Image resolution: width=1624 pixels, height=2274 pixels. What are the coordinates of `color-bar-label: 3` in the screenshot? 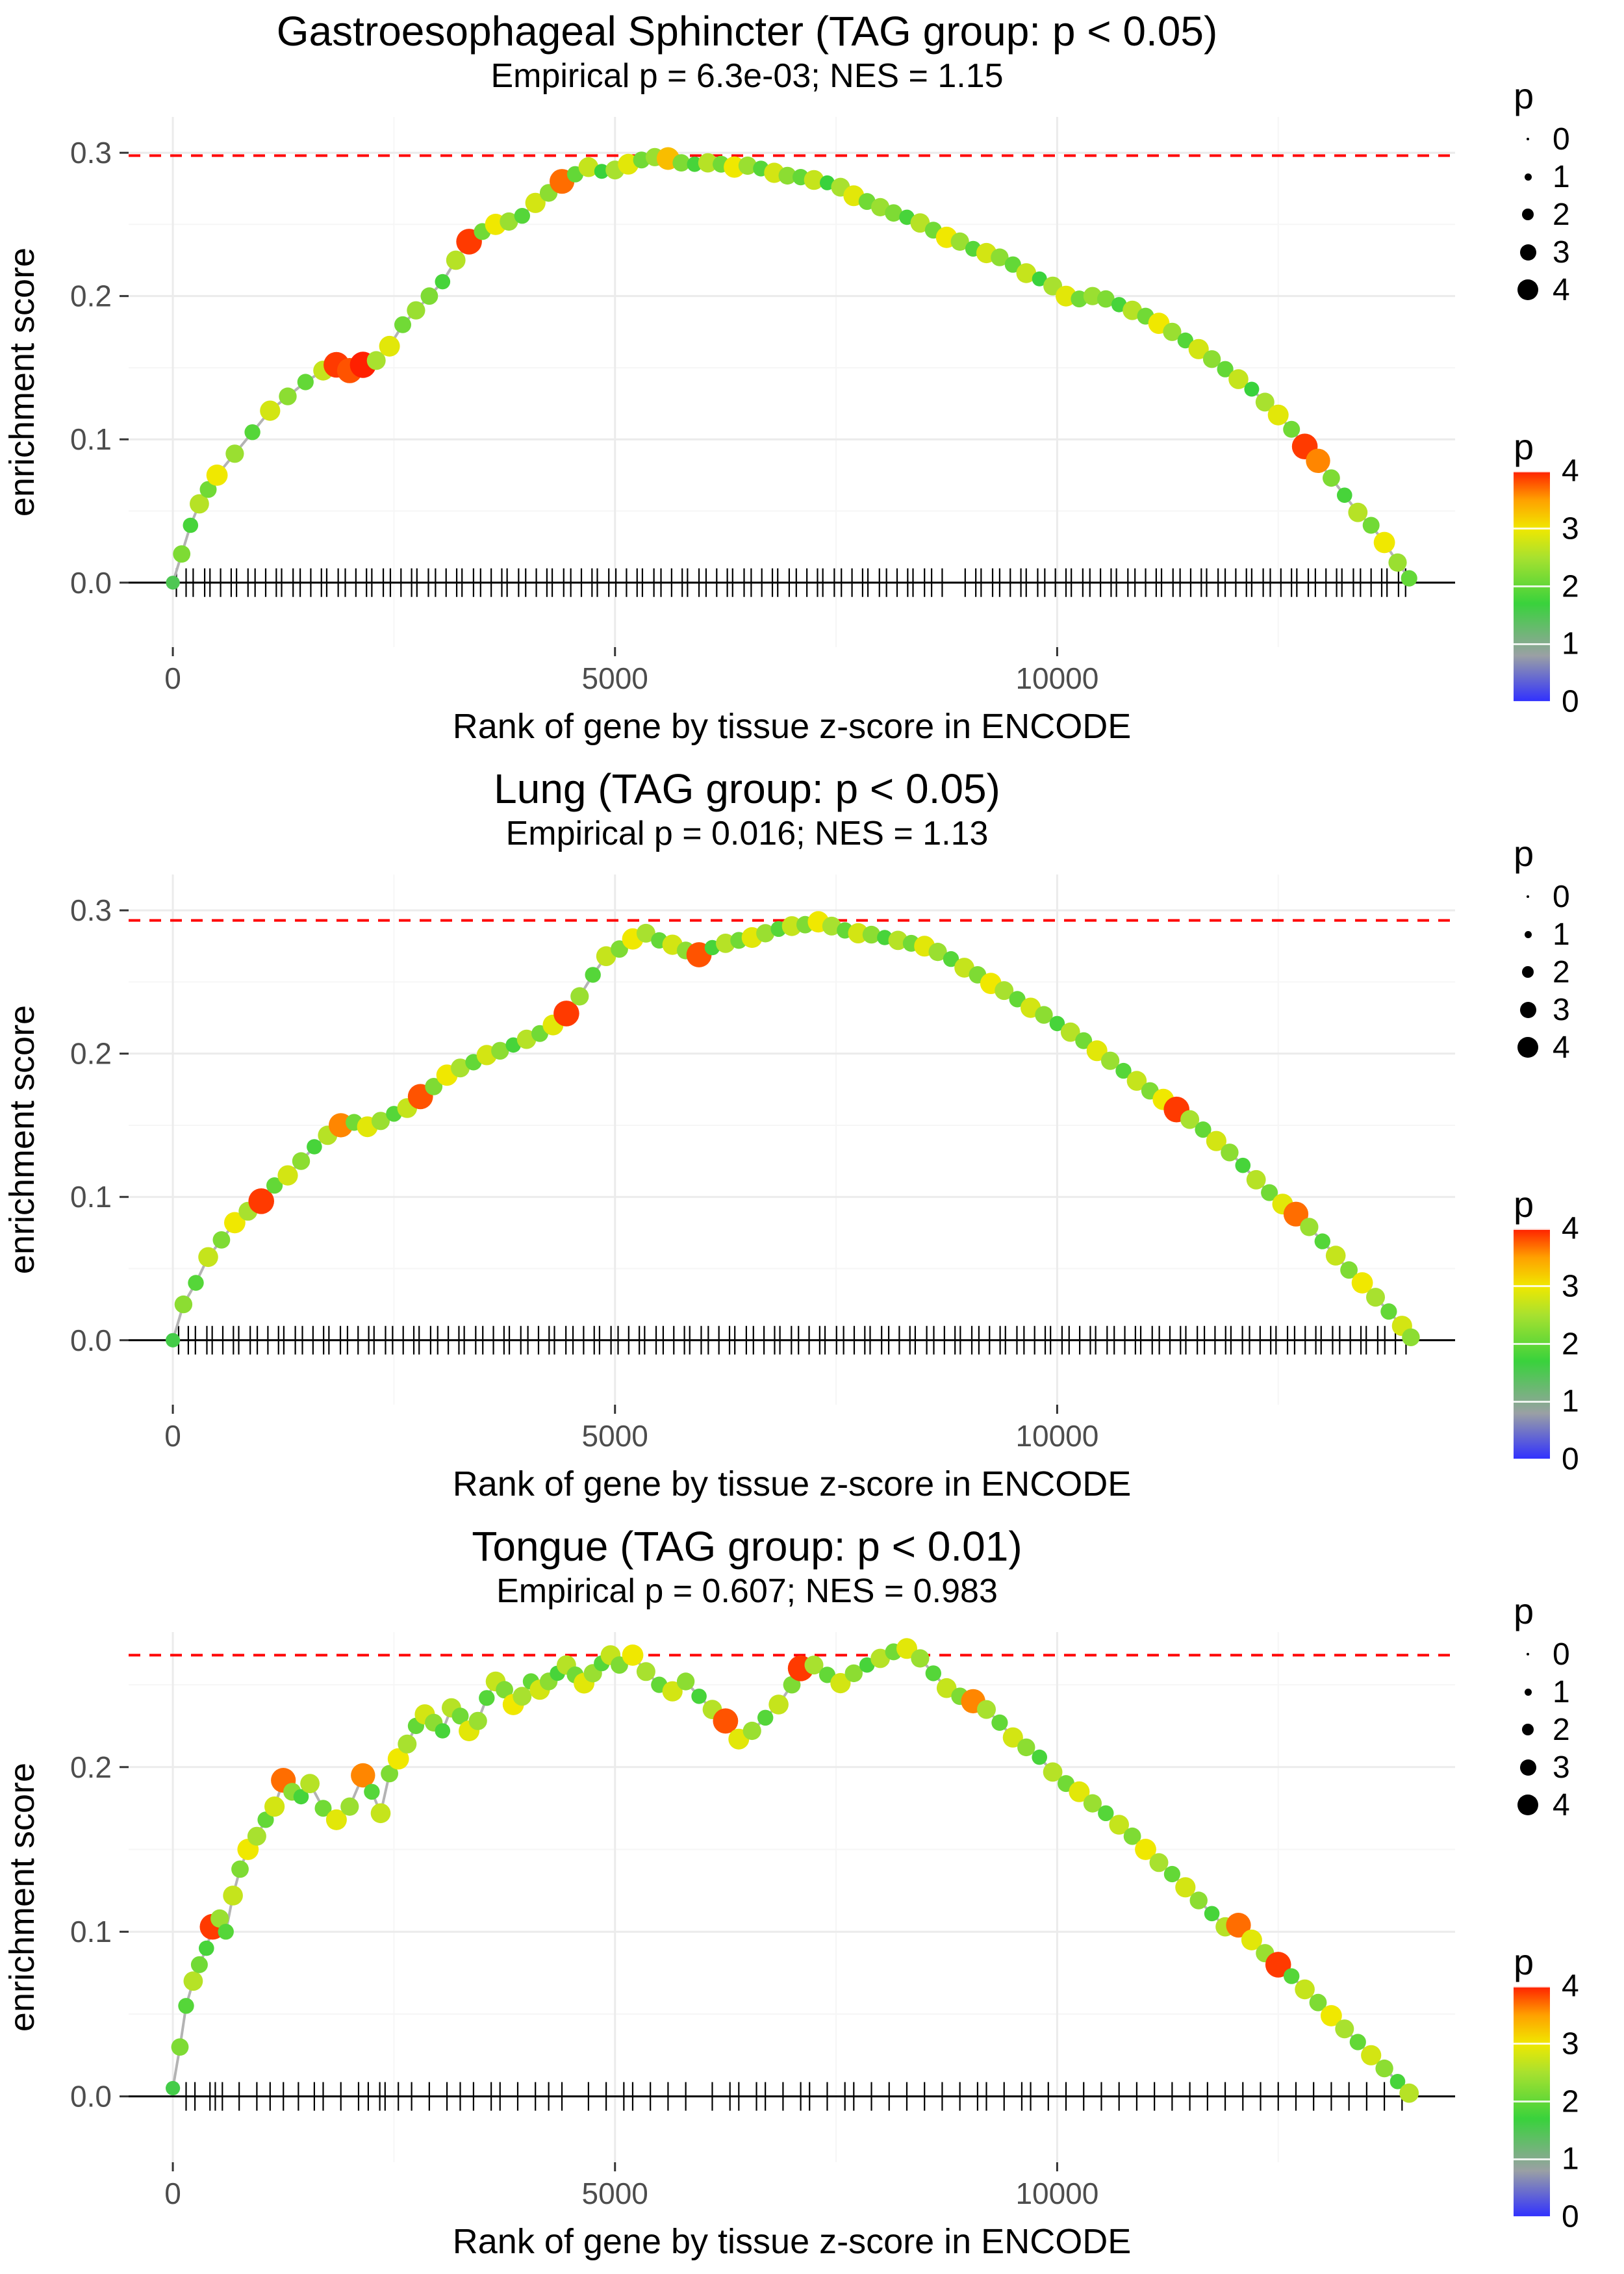 It's located at (1570, 1286).